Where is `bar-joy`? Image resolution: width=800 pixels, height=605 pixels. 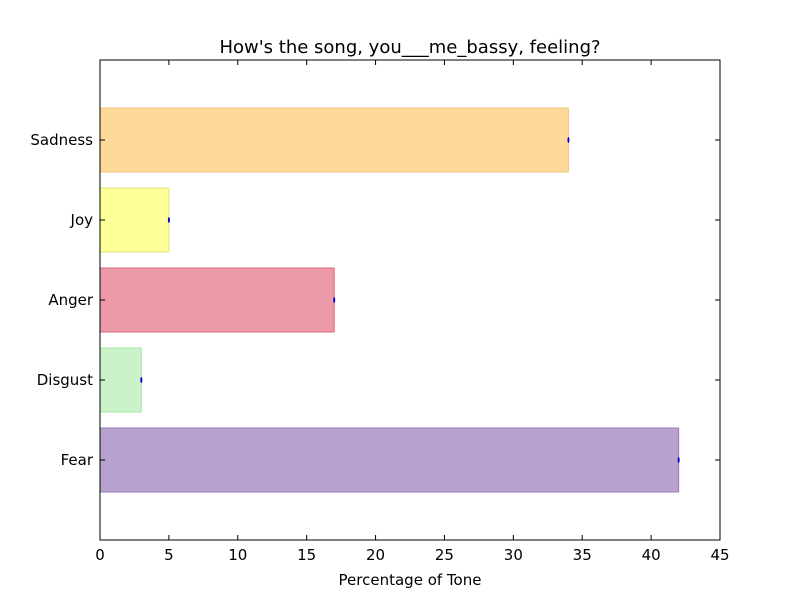
bar-joy is located at coordinates (134, 220).